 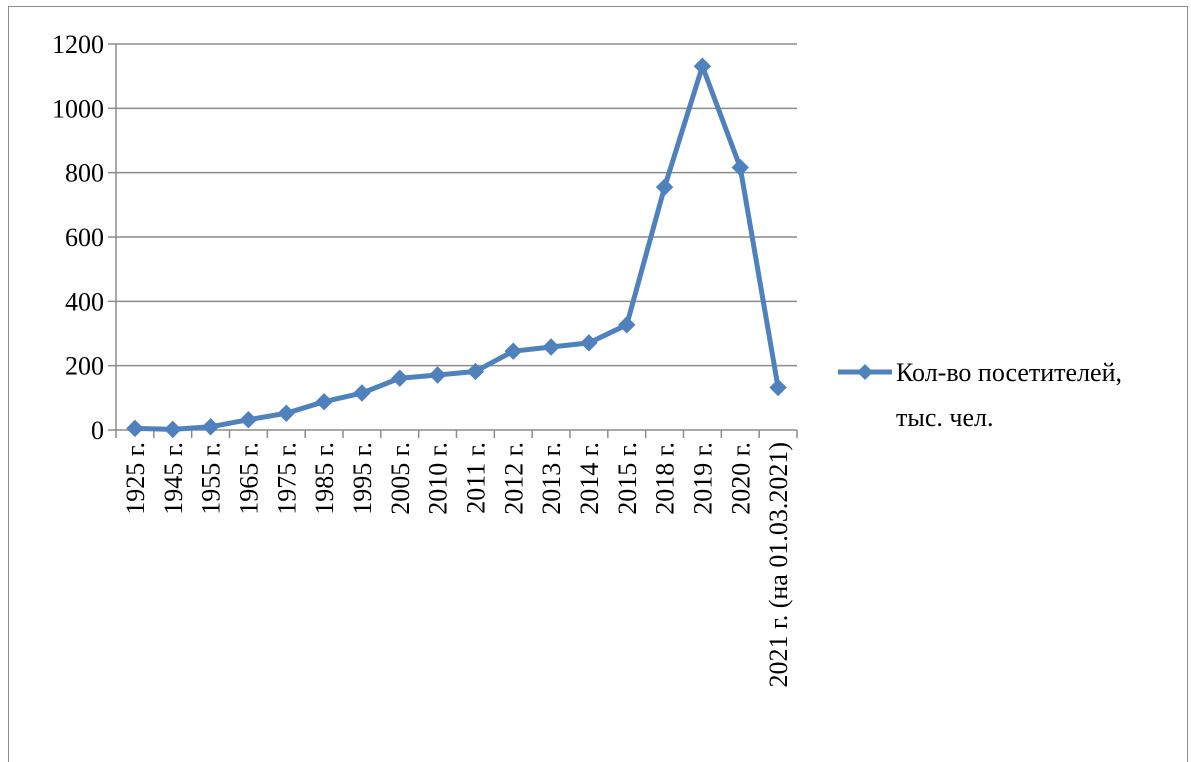 What do you see at coordinates (589, 478) in the screenshot?
I see `x-tick-label: 2014 г.` at bounding box center [589, 478].